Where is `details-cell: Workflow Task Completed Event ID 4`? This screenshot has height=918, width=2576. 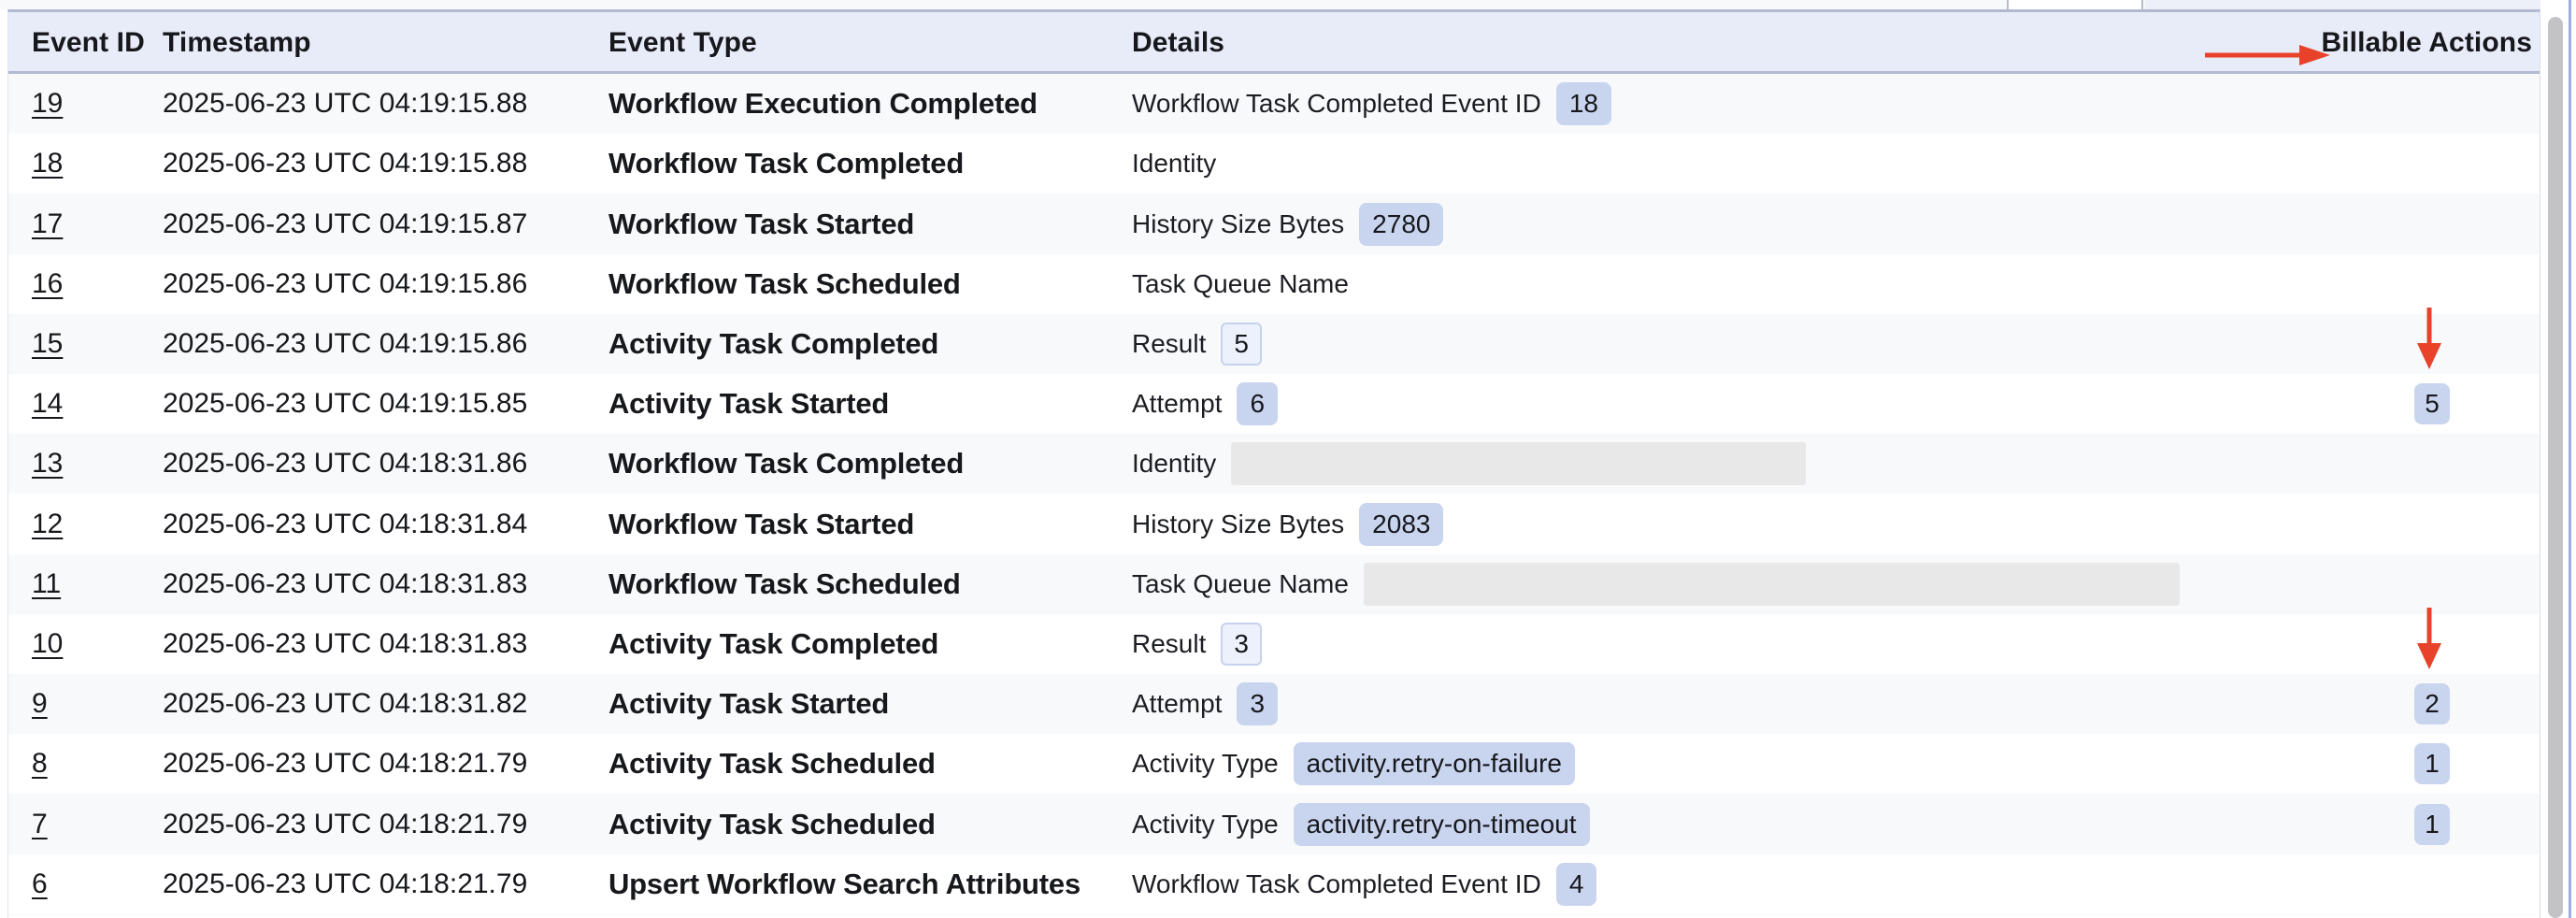 details-cell: Workflow Task Completed Event ID 4 is located at coordinates (1364, 884).